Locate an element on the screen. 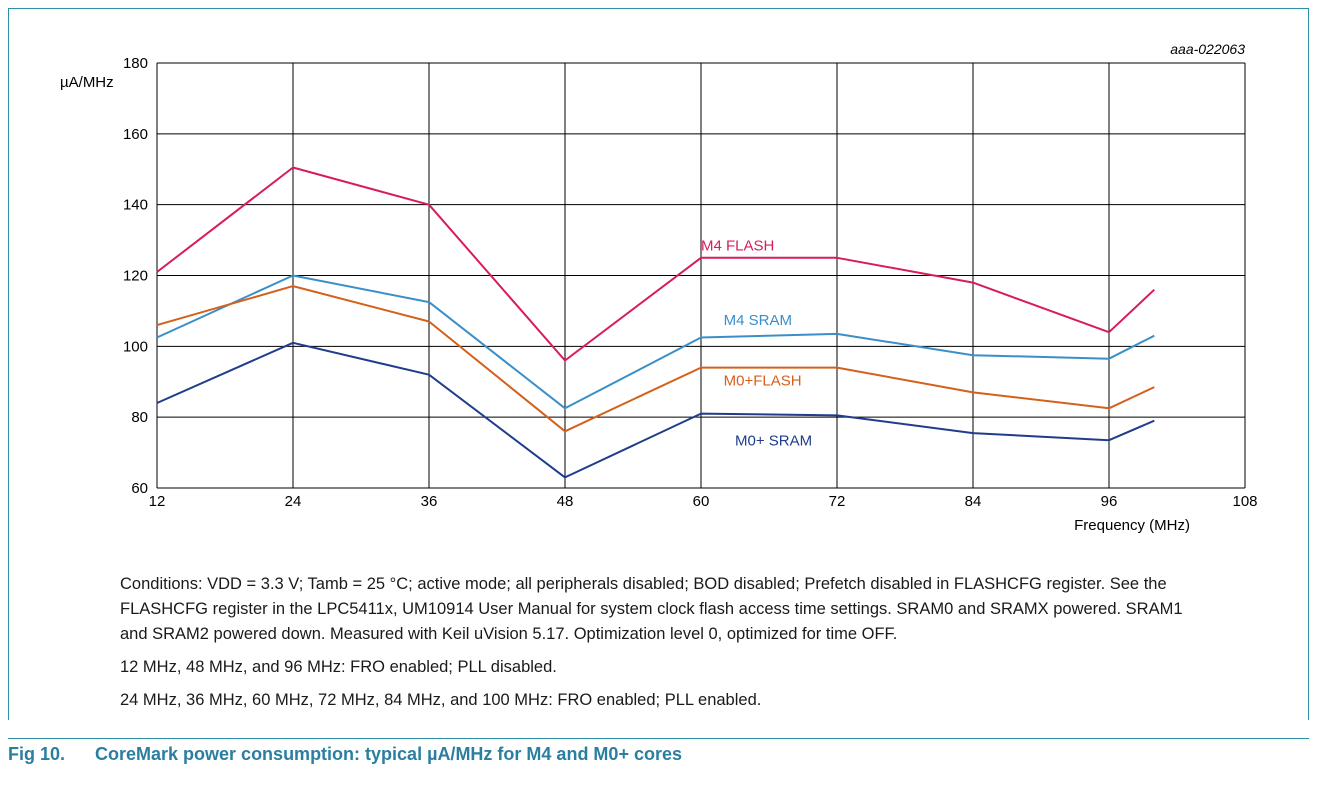 The image size is (1317, 792). x-tick-label: 24 is located at coordinates (293, 501).